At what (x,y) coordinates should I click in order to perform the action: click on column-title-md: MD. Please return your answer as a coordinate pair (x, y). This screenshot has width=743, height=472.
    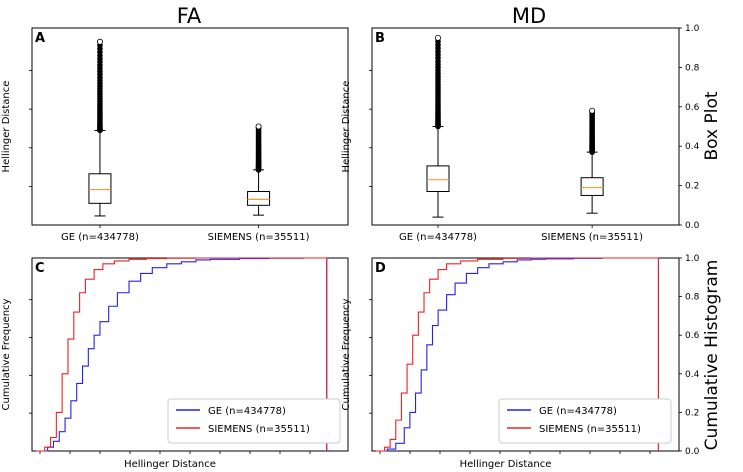
    Looking at the image, I should click on (529, 16).